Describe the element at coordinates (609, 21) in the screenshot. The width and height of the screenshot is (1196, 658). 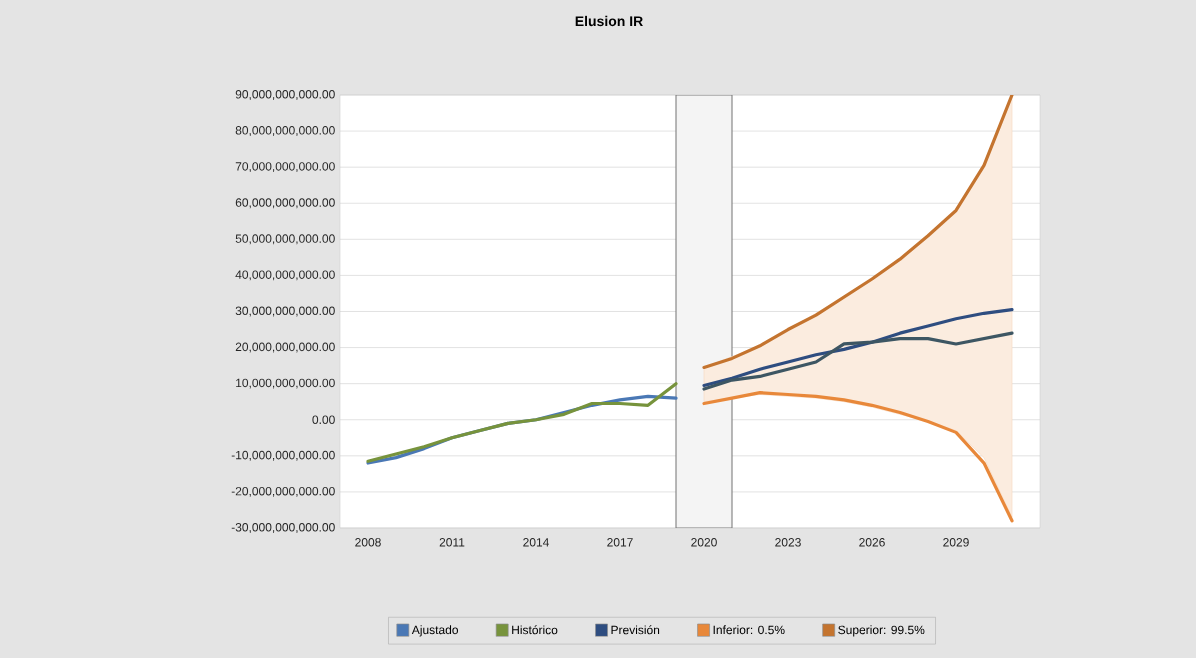
I see `chart-title: Elusion IR` at that location.